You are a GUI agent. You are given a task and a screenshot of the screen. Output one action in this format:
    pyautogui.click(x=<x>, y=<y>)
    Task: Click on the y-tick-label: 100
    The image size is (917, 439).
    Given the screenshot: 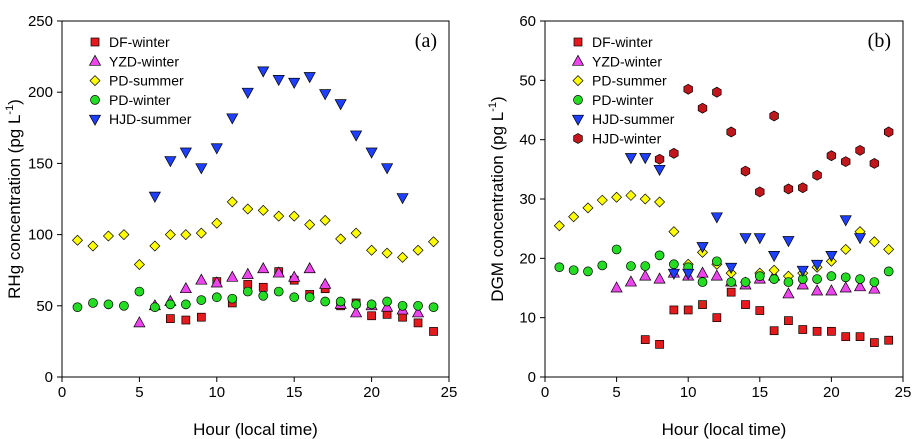 What is the action you would take?
    pyautogui.click(x=40, y=235)
    